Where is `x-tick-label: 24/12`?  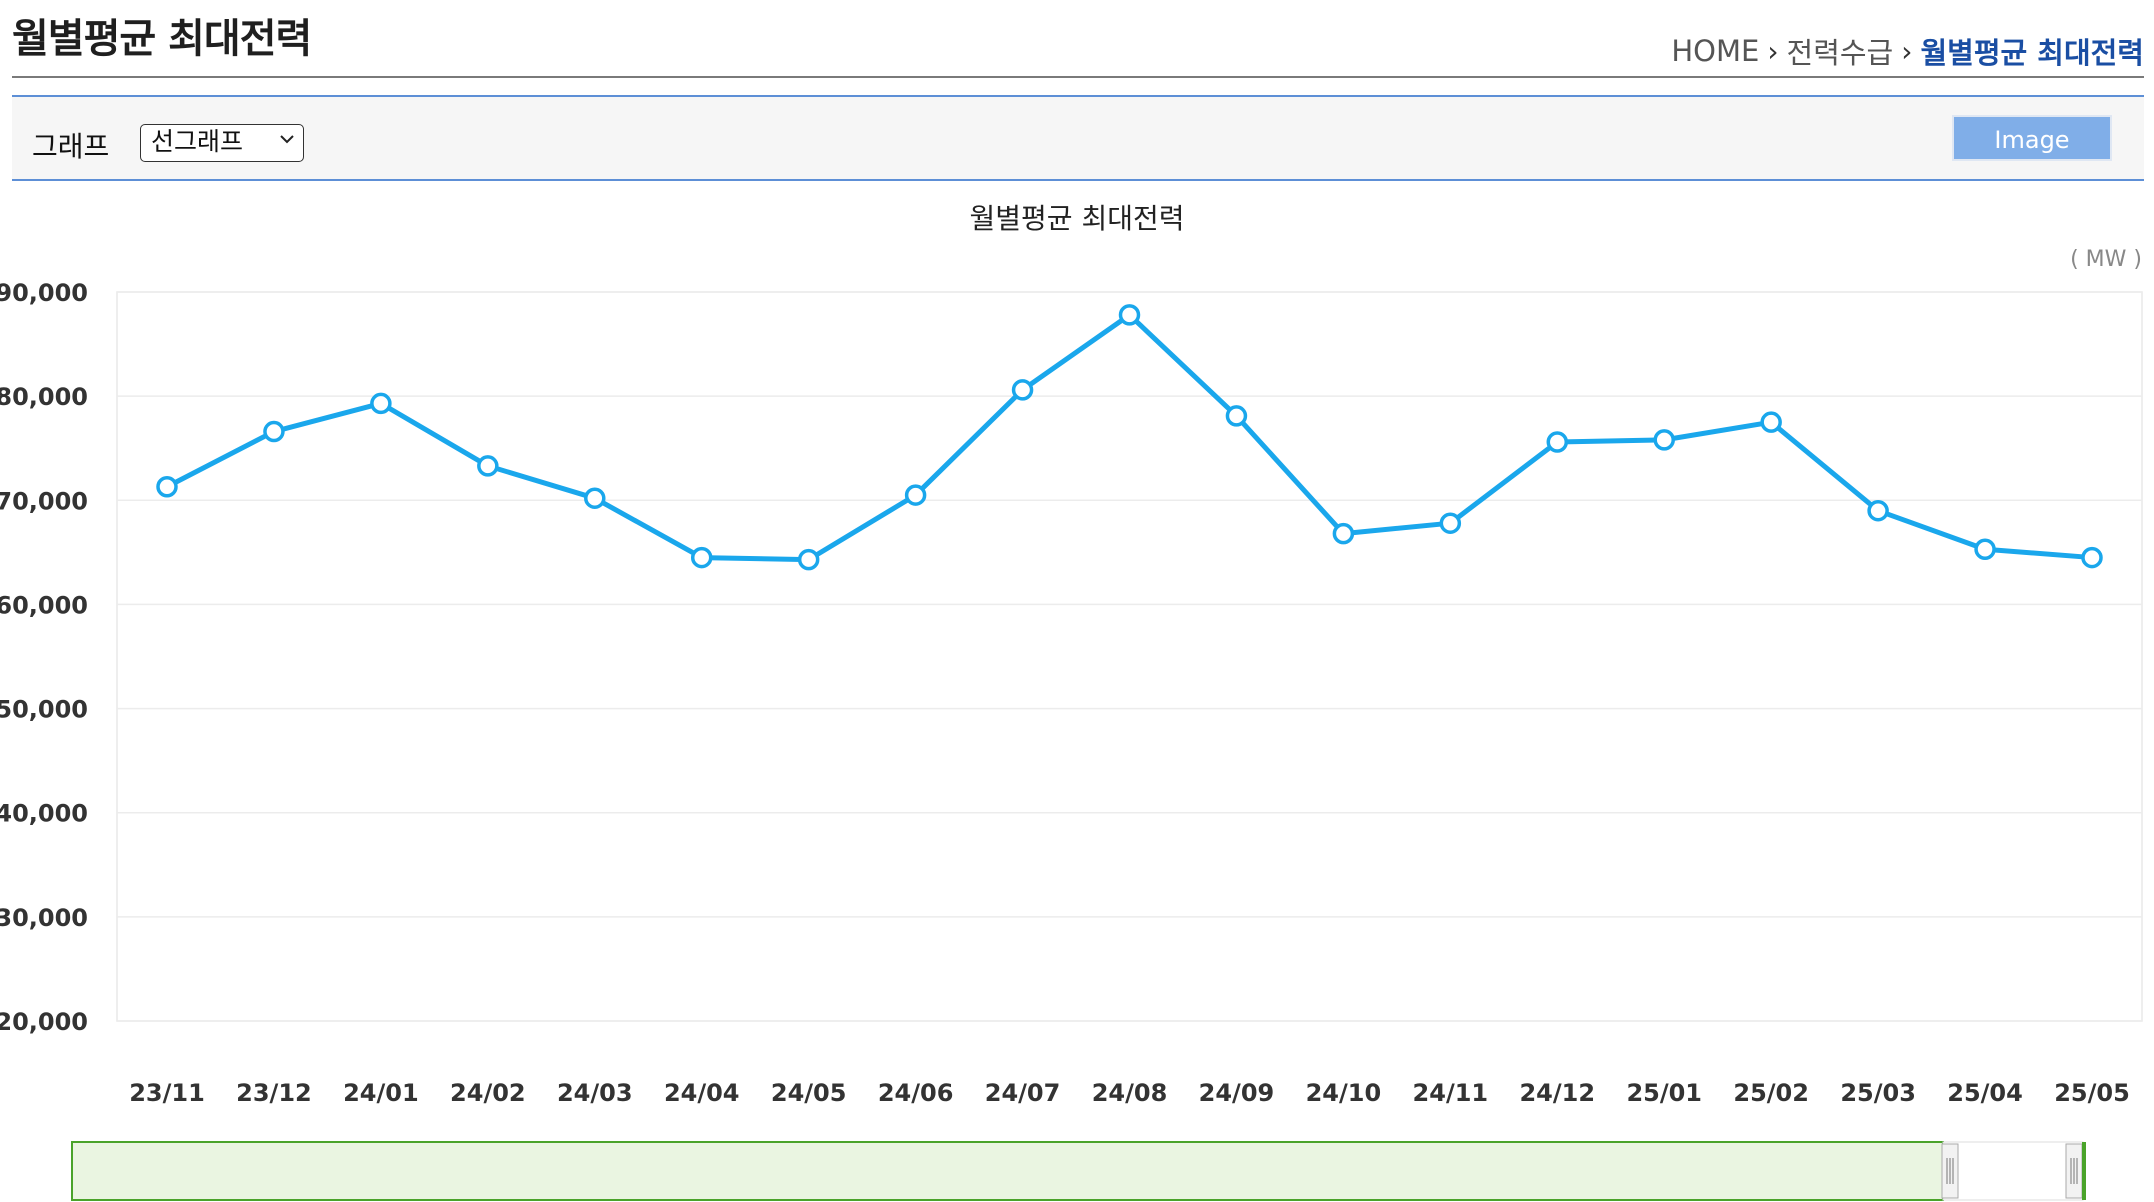 x-tick-label: 24/12 is located at coordinates (1557, 1093).